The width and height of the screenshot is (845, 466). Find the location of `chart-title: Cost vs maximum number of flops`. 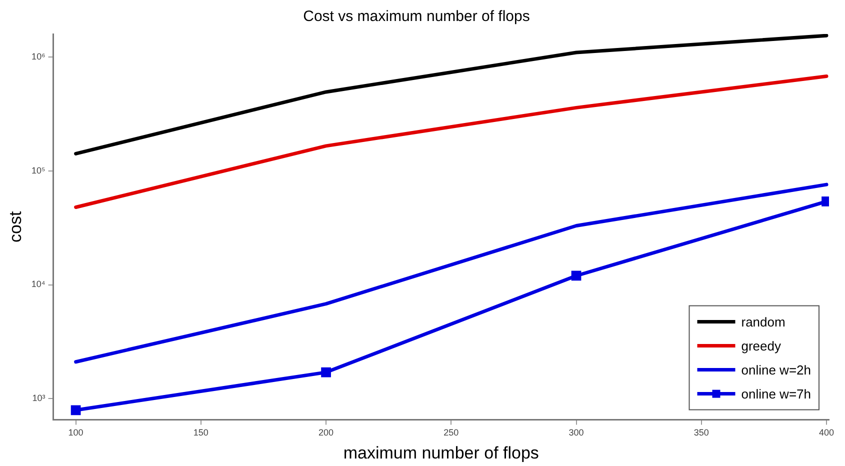

chart-title: Cost vs maximum number of flops is located at coordinates (416, 17).